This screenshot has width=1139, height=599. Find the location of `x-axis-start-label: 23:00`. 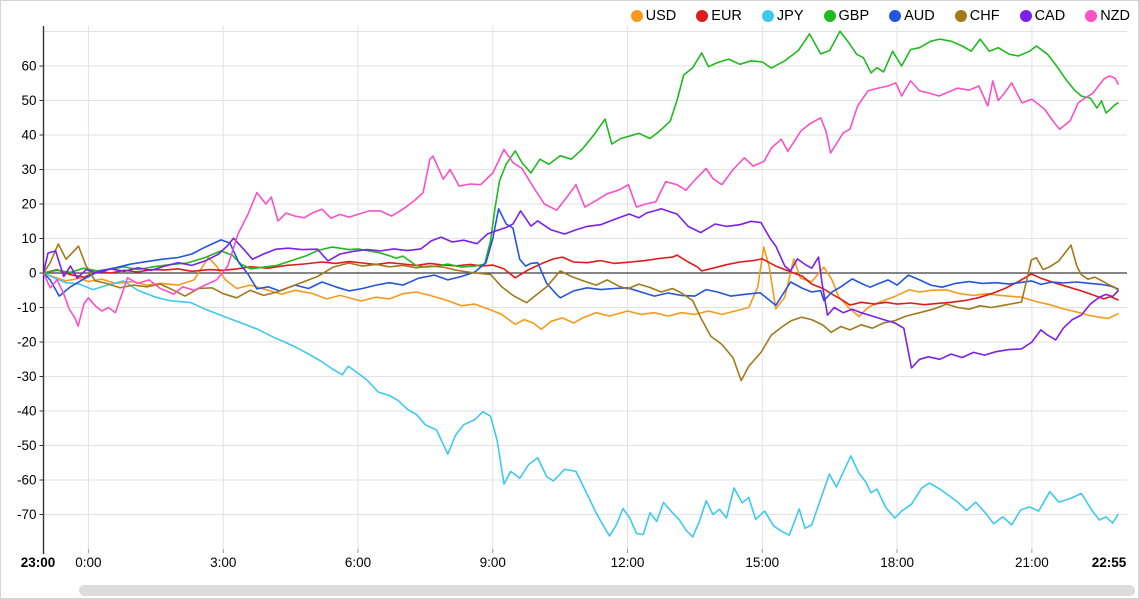

x-axis-start-label: 23:00 is located at coordinates (38, 562).